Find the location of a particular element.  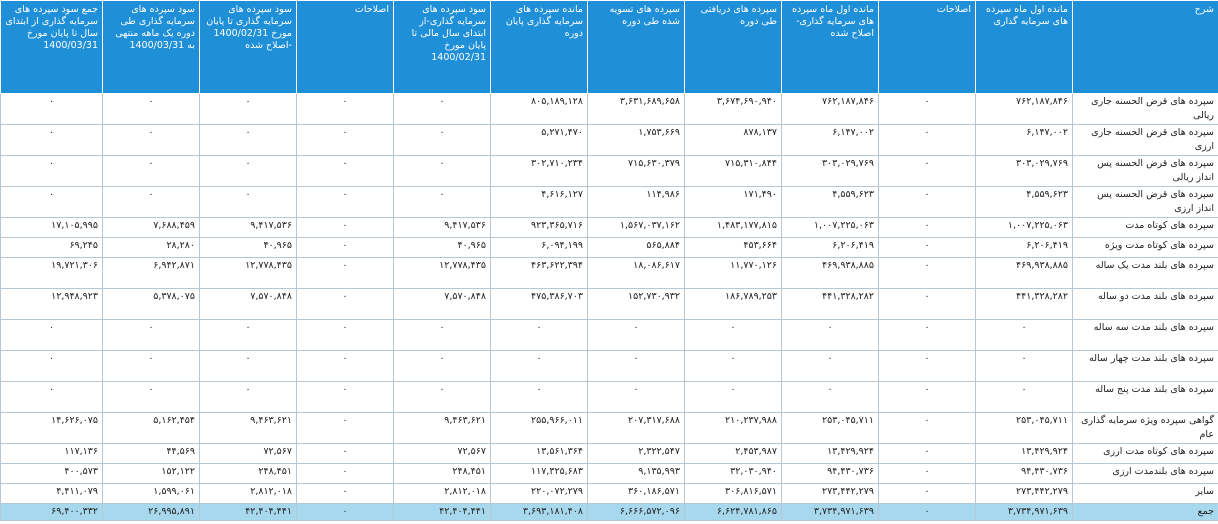

table-cell: ۳۲,۰۳۰,۹۴۰ is located at coordinates (733, 473).